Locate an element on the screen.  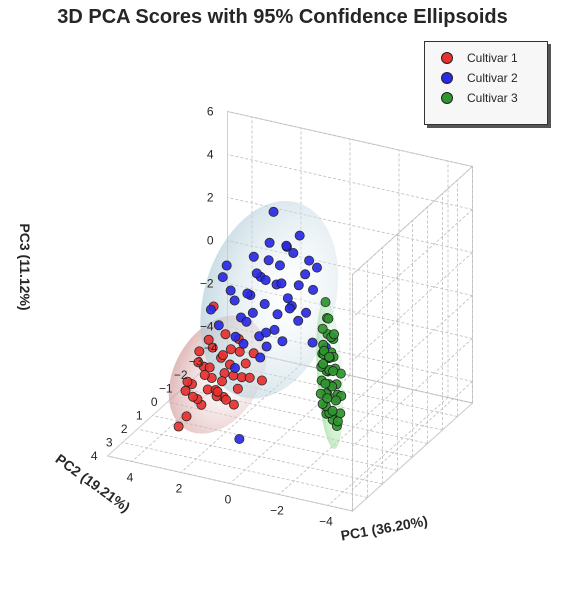
legend-label: Cultivar 2 is located at coordinates (492, 78).